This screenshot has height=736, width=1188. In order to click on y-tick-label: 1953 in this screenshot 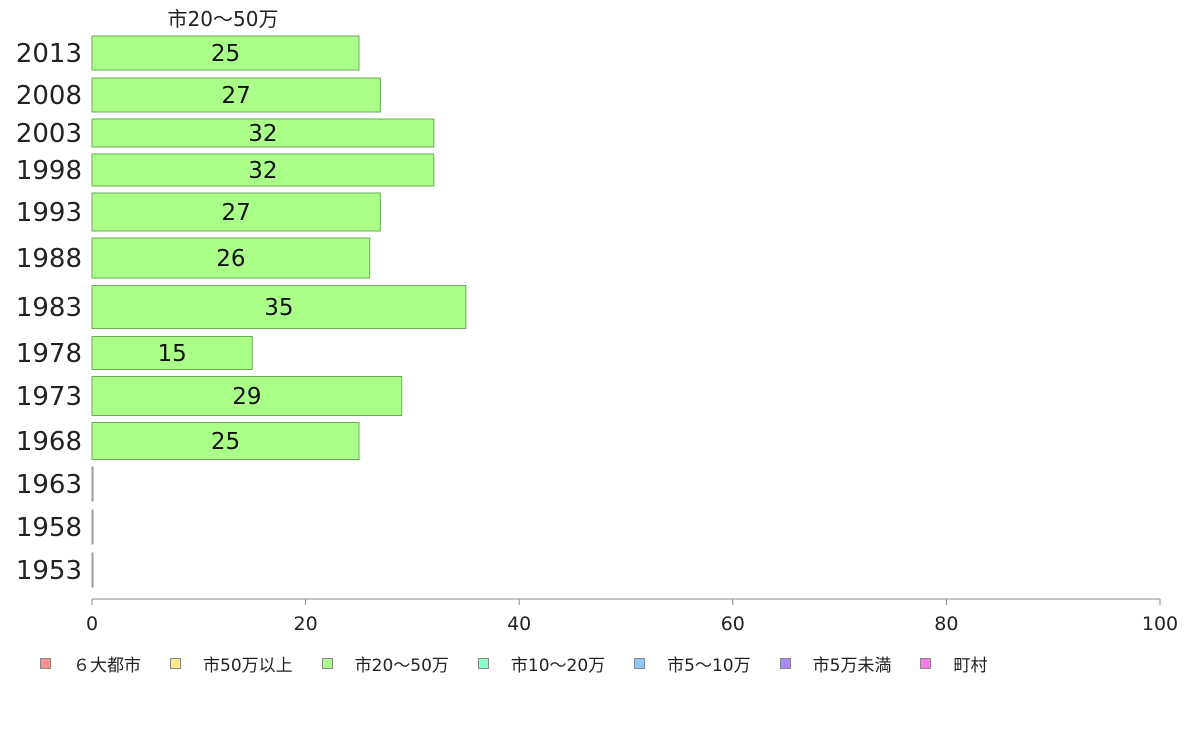, I will do `click(49, 571)`.